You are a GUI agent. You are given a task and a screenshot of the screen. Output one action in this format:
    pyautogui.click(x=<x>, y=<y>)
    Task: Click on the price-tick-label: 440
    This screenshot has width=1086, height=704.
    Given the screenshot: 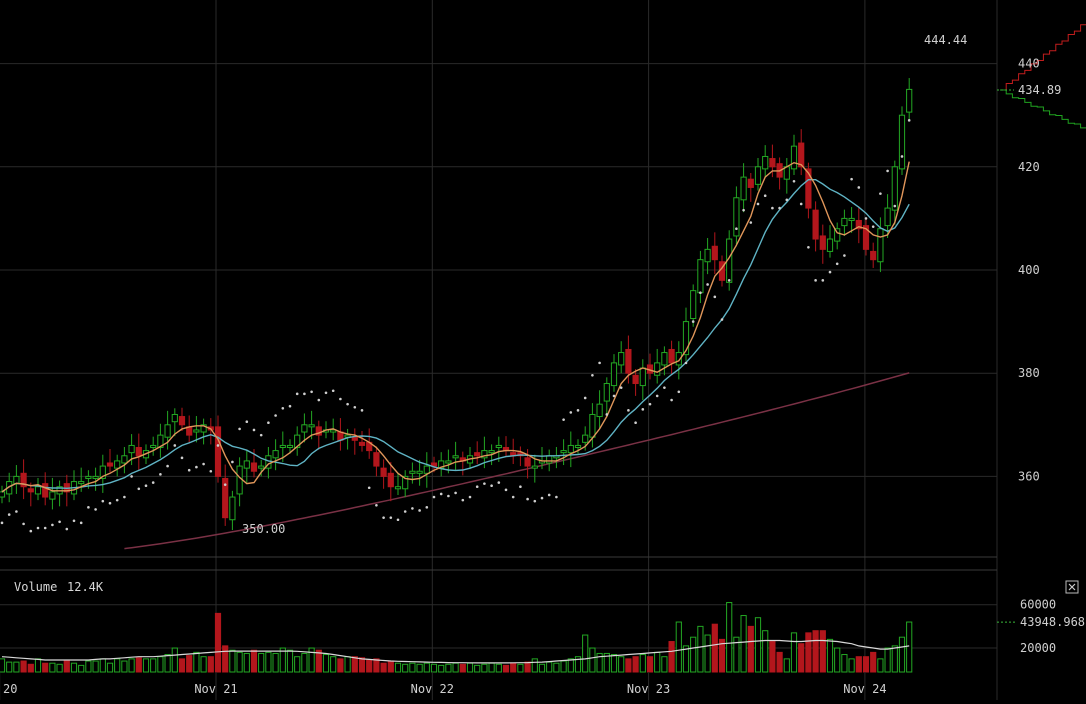 What is the action you would take?
    pyautogui.click(x=1029, y=64)
    